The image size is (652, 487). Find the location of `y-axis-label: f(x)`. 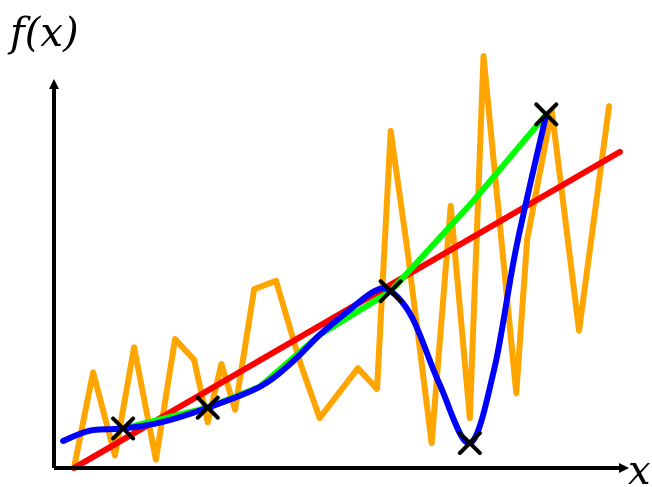

y-axis-label: f(x) is located at coordinates (43, 33).